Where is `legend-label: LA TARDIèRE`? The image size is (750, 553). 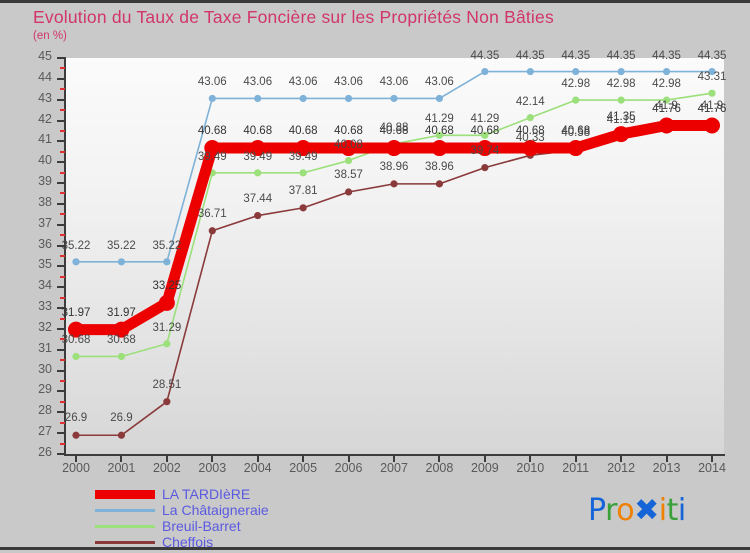 legend-label: LA TARDIèRE is located at coordinates (206, 494).